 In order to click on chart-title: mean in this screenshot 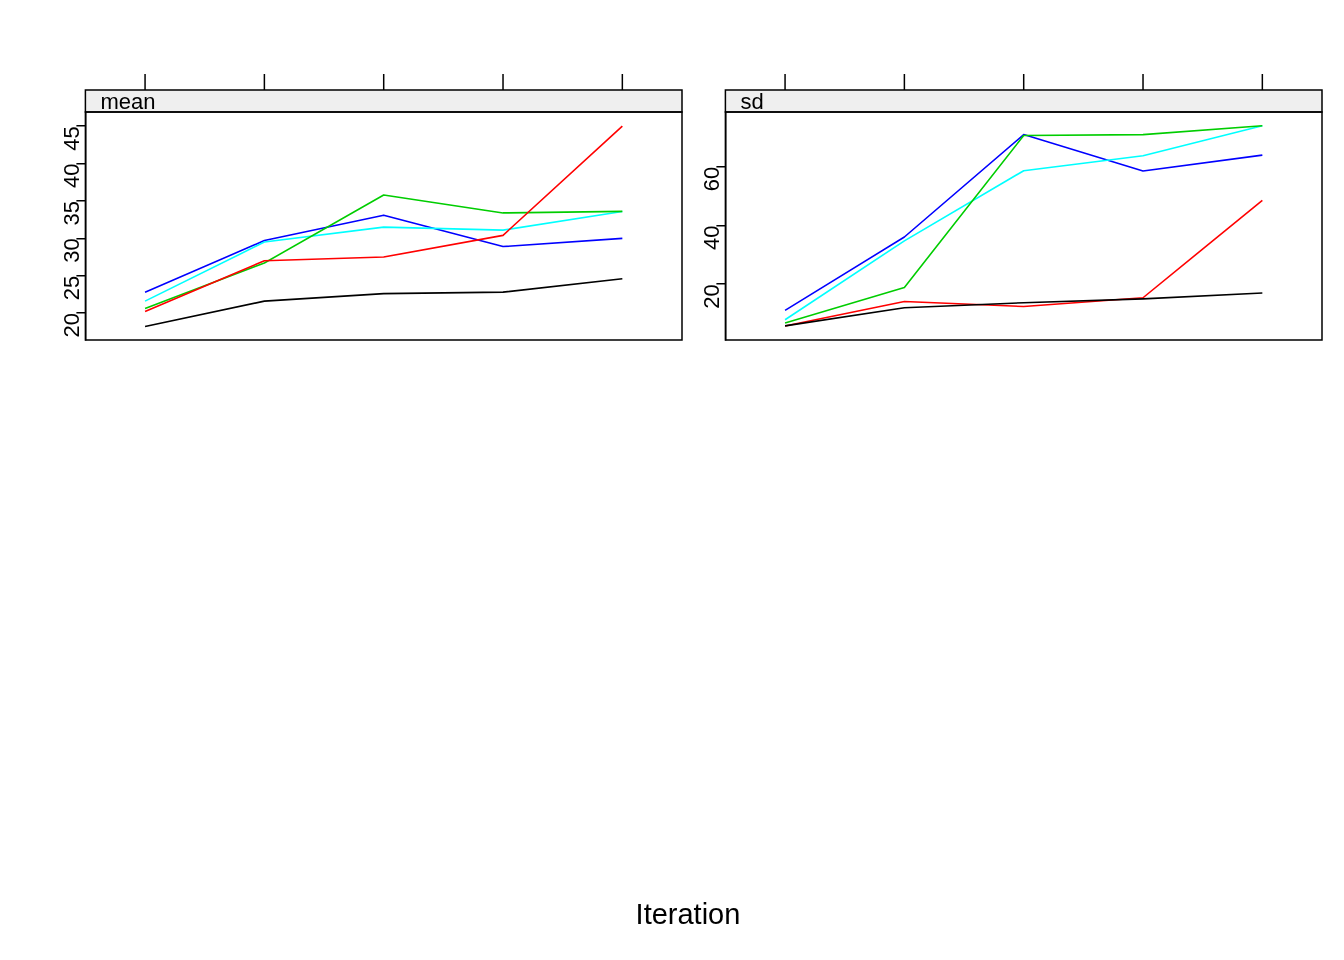, I will do `click(128, 101)`.